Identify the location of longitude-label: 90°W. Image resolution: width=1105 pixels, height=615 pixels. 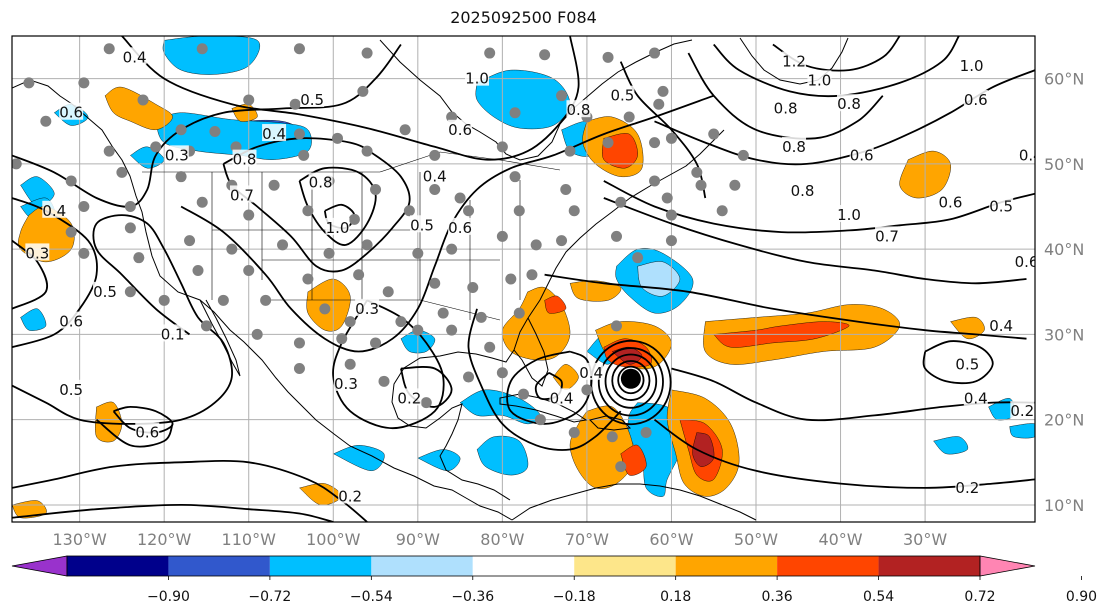
(418, 539).